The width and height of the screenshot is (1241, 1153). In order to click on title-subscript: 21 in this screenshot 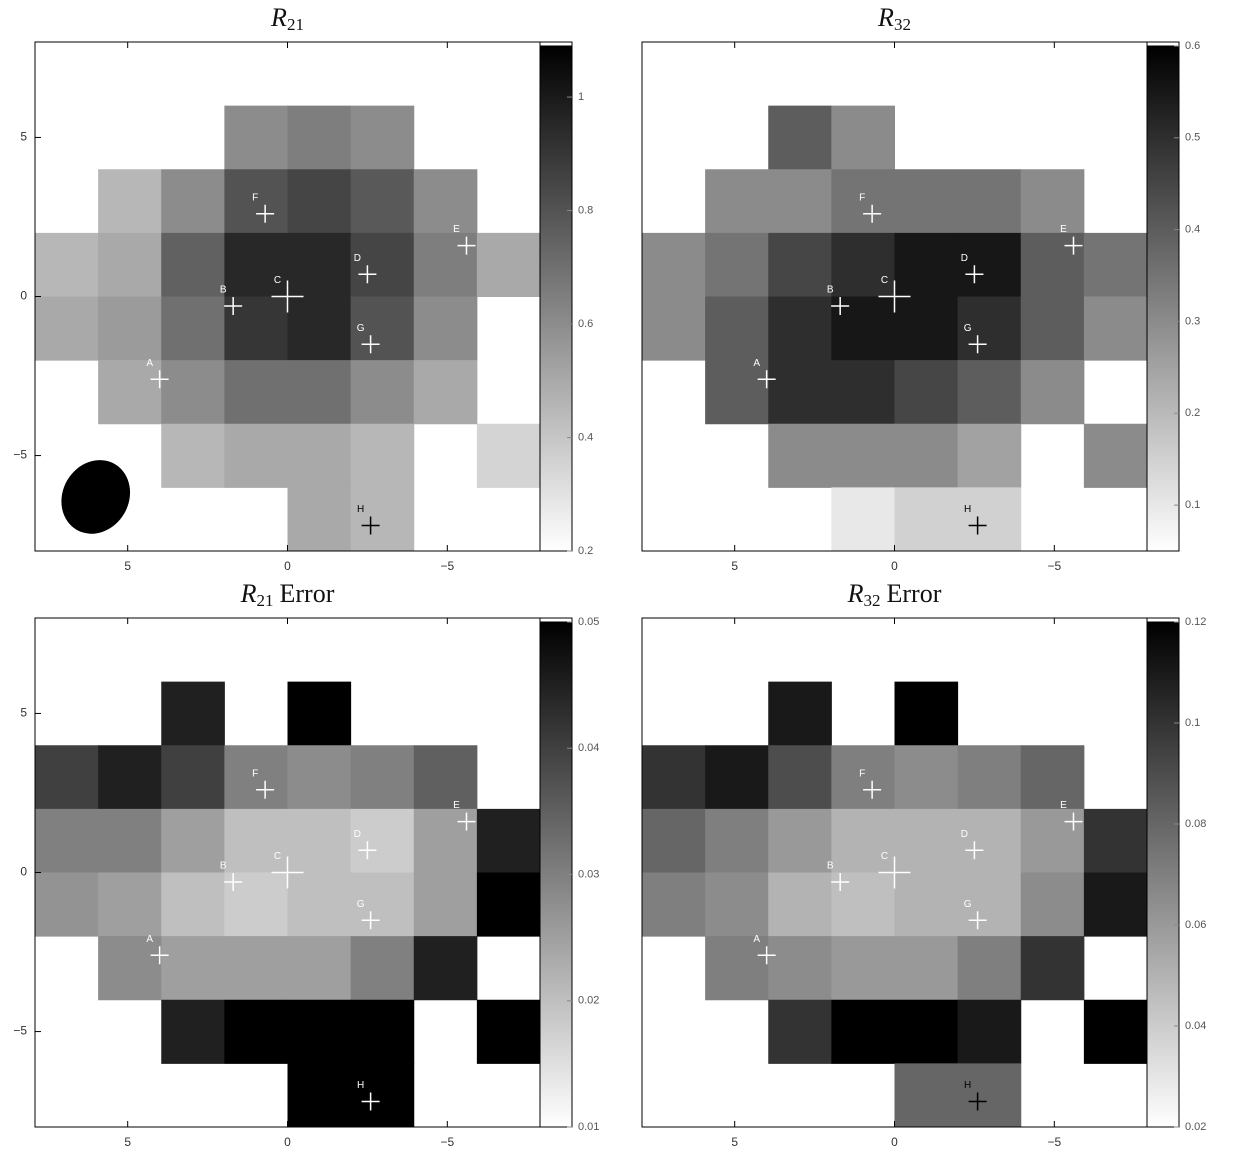, I will do `click(295, 24)`.